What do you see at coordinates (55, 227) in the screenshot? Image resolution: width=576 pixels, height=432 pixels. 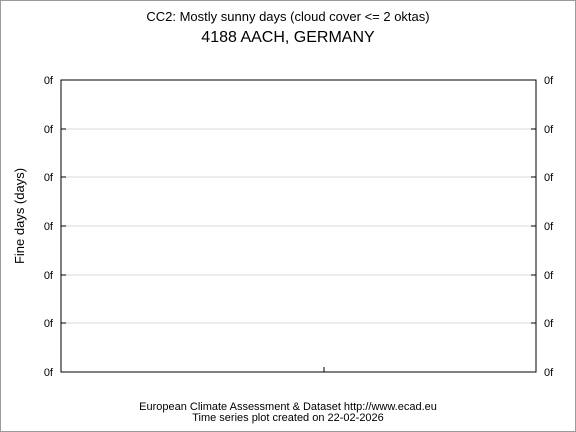 I see `y-axis-left: 0f 0f 0f 0f 0f 0f 0f` at bounding box center [55, 227].